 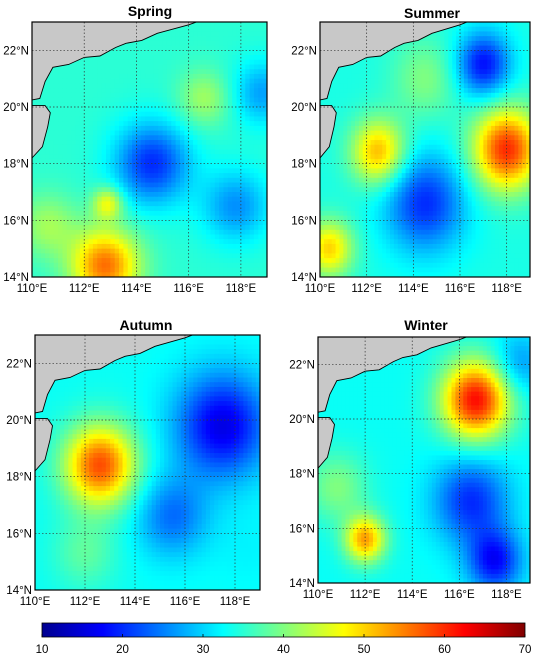 What do you see at coordinates (122, 650) in the screenshot?
I see `colorbar-tick-label: 20` at bounding box center [122, 650].